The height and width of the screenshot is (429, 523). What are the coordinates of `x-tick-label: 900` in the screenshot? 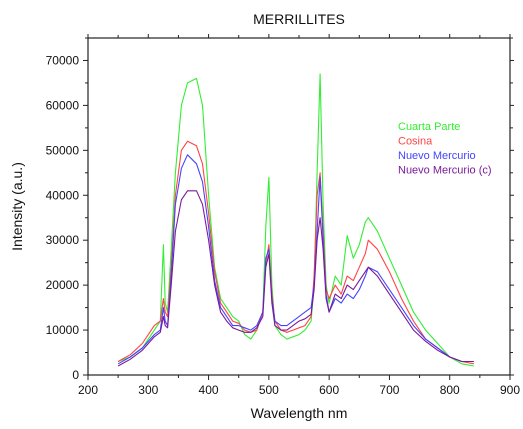 It's located at (510, 390).